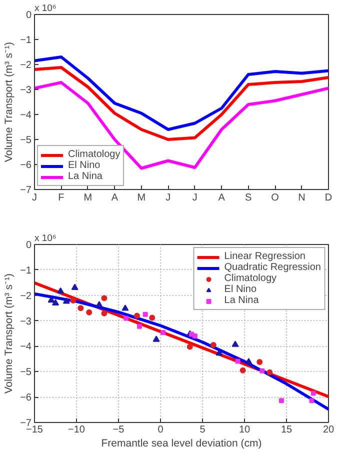  What do you see at coordinates (328, 430) in the screenshot?
I see `x-tick-label: 20` at bounding box center [328, 430].